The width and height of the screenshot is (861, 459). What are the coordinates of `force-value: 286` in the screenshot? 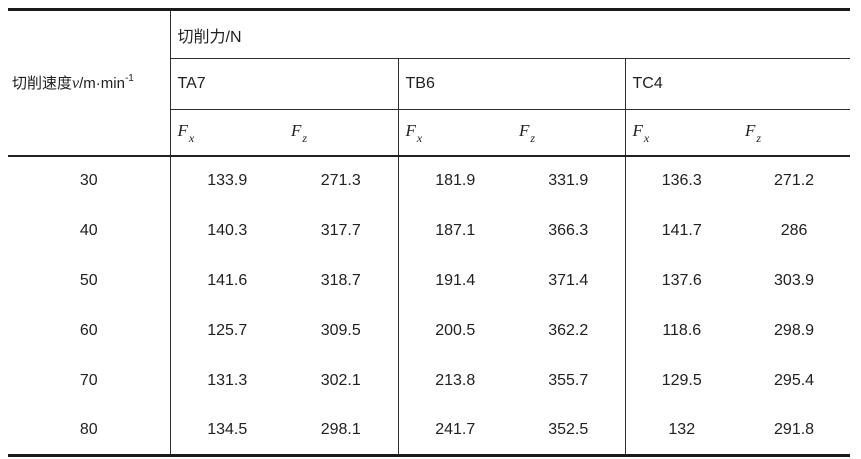 It's located at (794, 230).